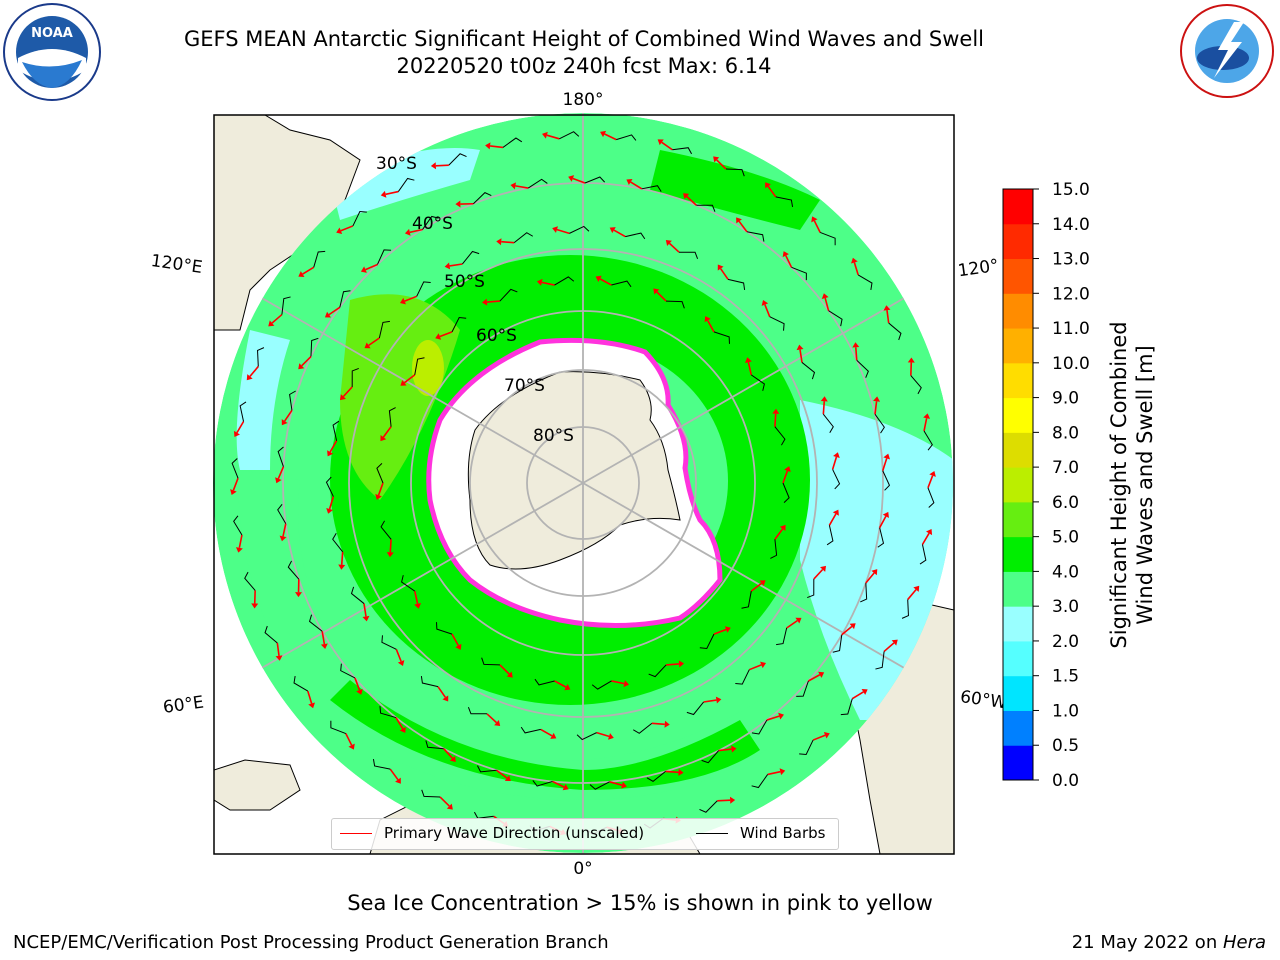  I want to click on lat-label: 60°S, so click(496, 336).